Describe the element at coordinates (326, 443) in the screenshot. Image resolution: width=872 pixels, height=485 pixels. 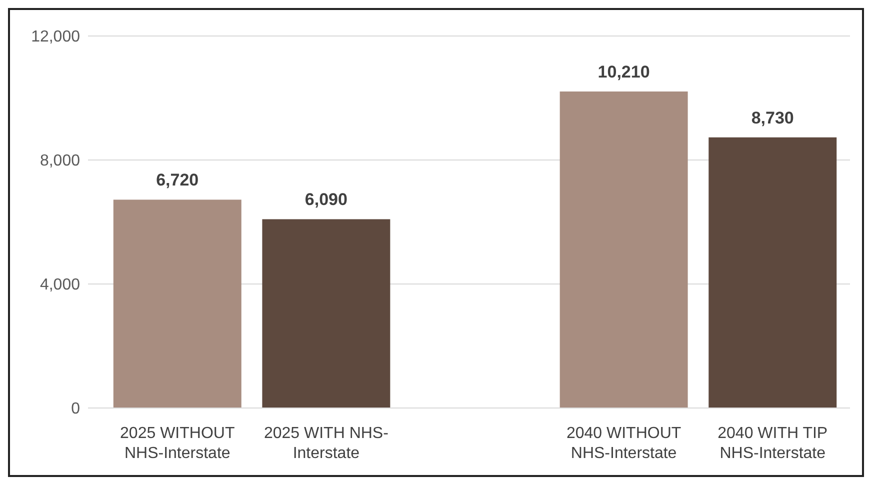
I see `x-tick-label: 2025 WITH NHS-Interstate` at that location.